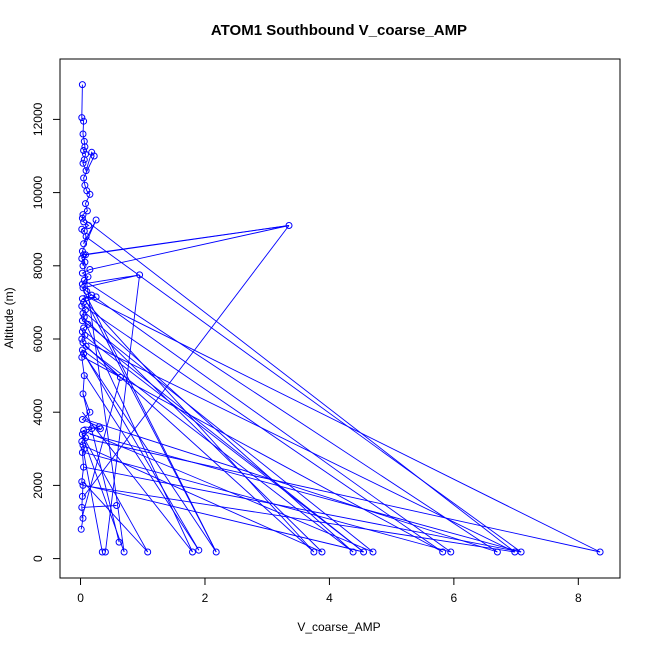 This screenshot has height=650, width=650. Describe the element at coordinates (9, 317) in the screenshot. I see `y-axis-label: Altitude (m)` at that location.